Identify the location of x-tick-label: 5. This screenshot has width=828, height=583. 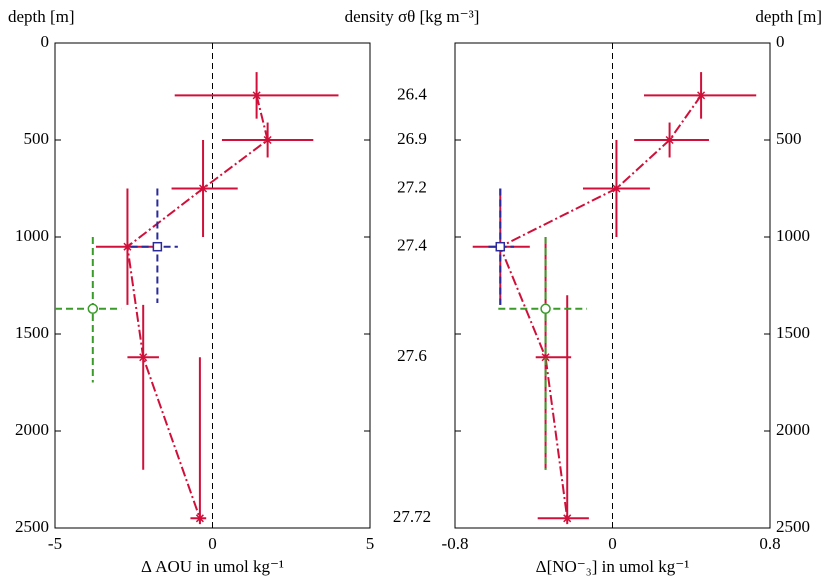
(370, 543).